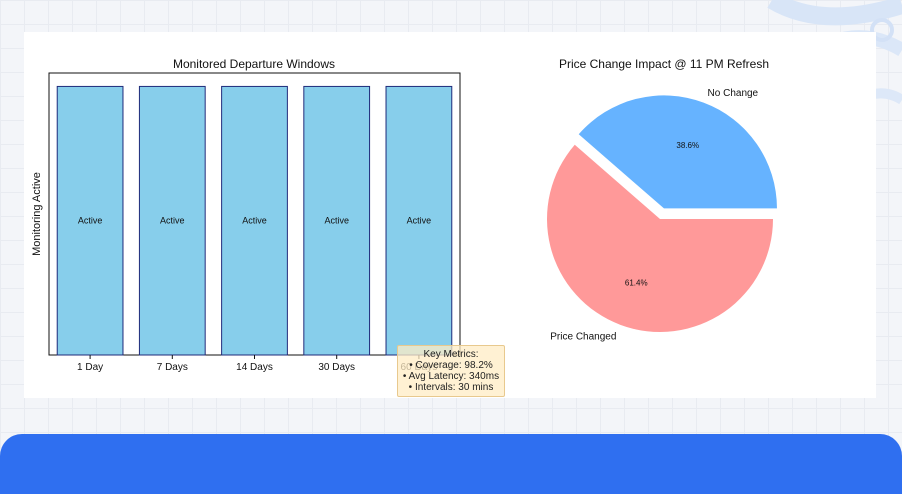  What do you see at coordinates (172, 367) in the screenshot?
I see `x-tick-label: 7 Days` at bounding box center [172, 367].